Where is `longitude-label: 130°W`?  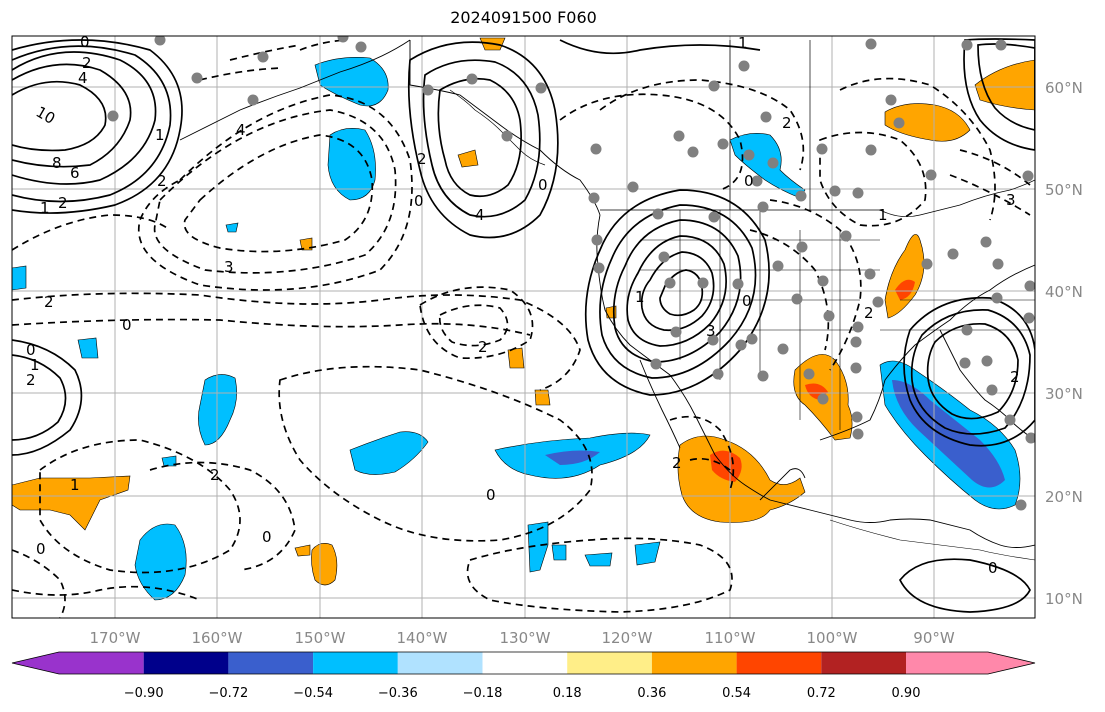
longitude-label: 130°W is located at coordinates (525, 638).